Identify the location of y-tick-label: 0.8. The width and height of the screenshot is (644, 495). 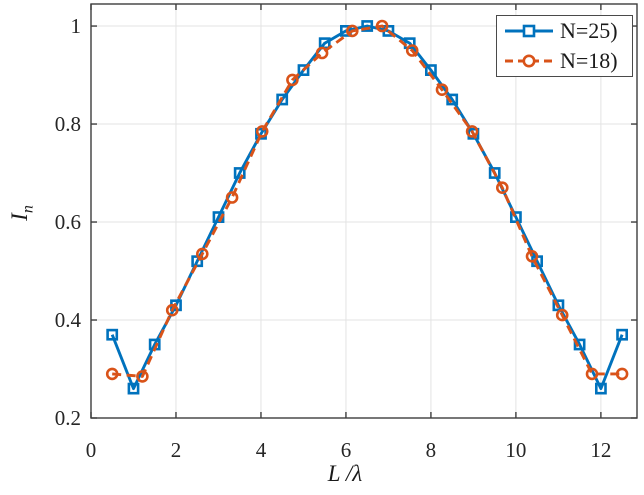
(68, 124).